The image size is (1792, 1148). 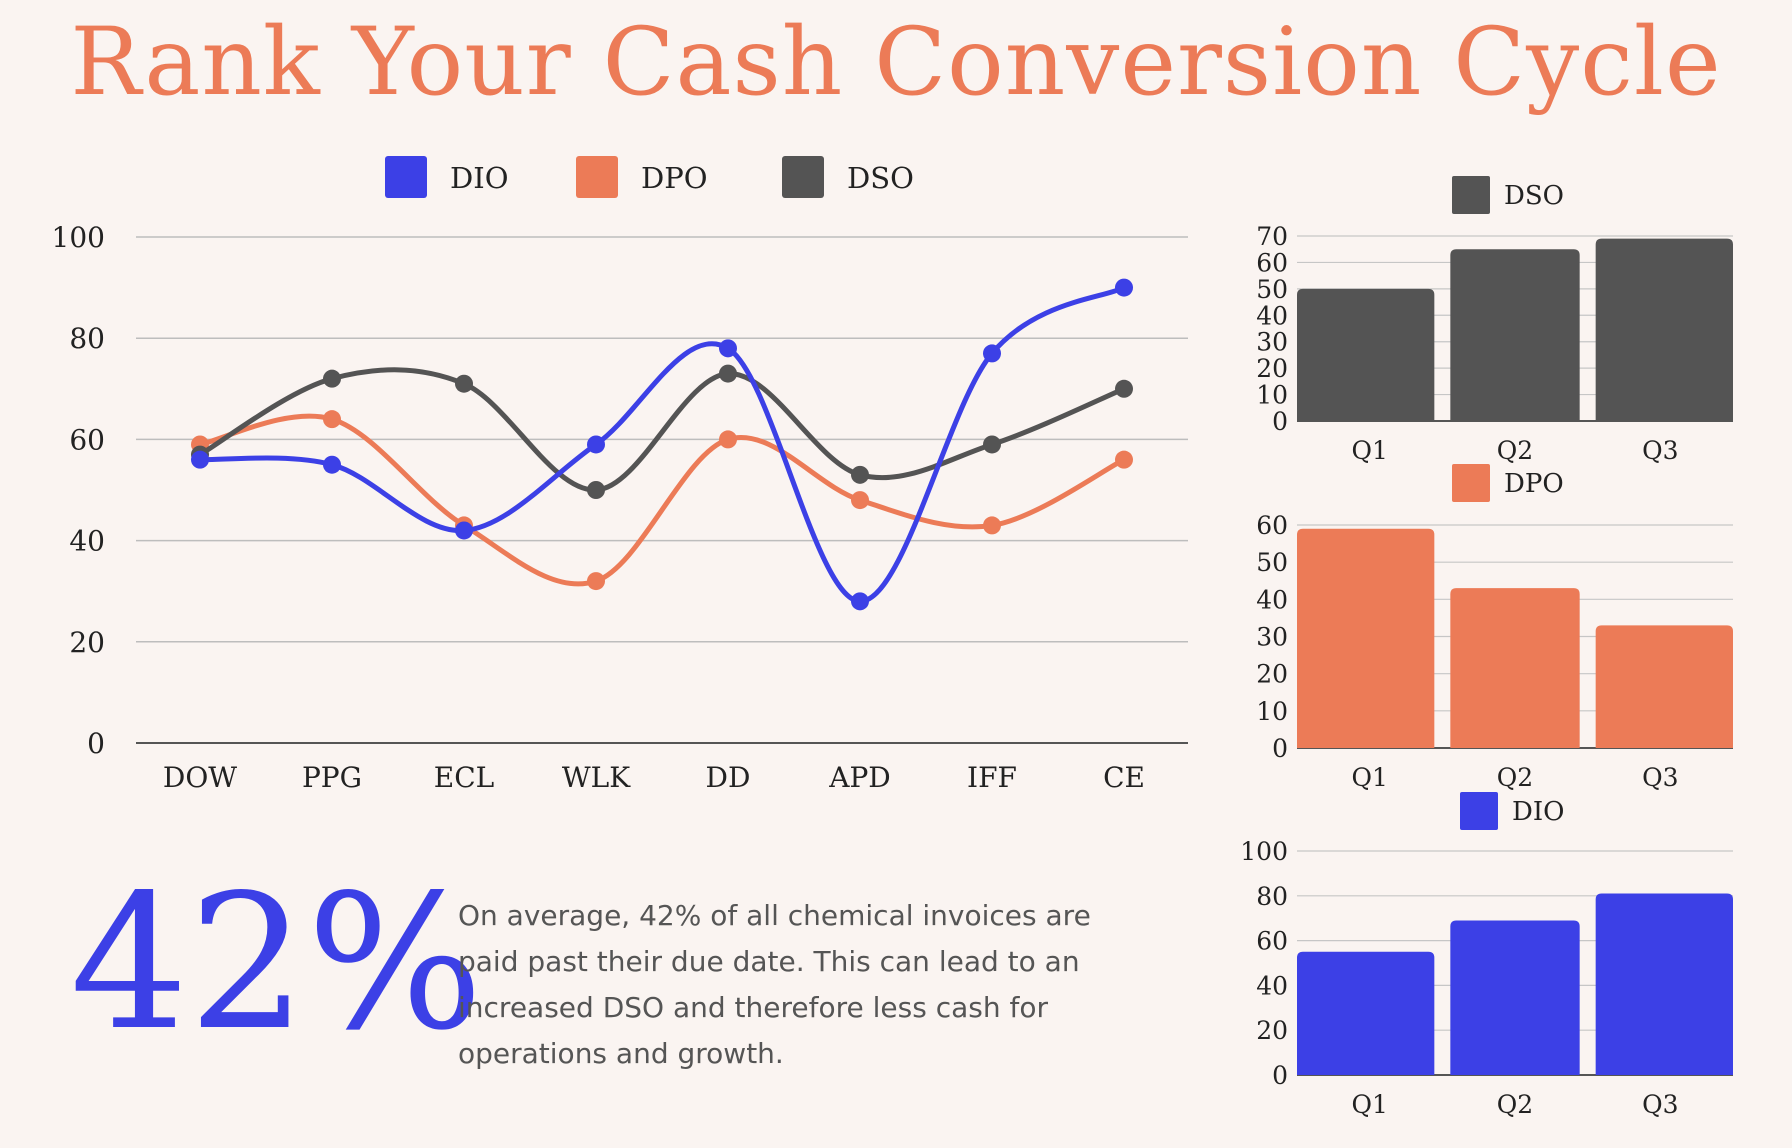 What do you see at coordinates (859, 777) in the screenshot?
I see `x-tick-label: APD` at bounding box center [859, 777].